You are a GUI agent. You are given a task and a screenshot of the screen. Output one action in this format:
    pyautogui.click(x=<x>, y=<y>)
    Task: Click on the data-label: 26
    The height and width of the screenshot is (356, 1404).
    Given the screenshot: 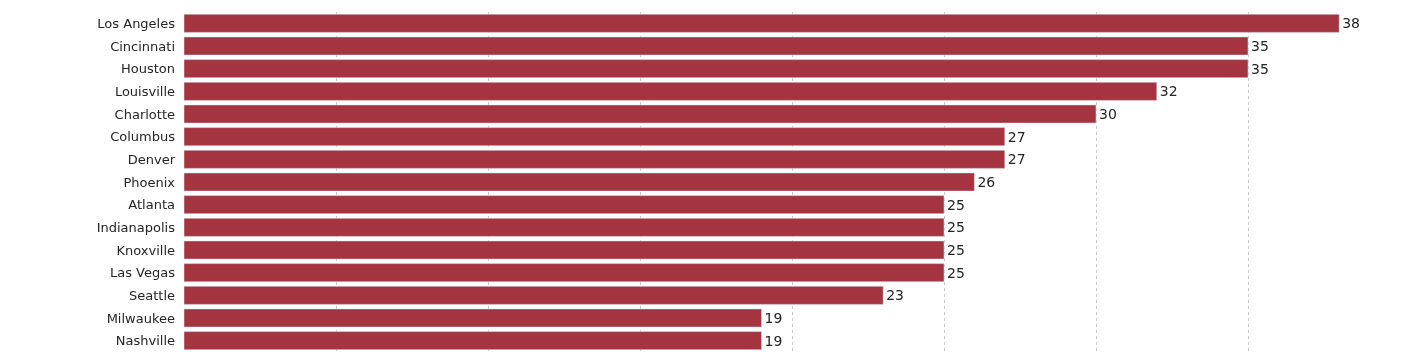 What is the action you would take?
    pyautogui.click(x=986, y=182)
    